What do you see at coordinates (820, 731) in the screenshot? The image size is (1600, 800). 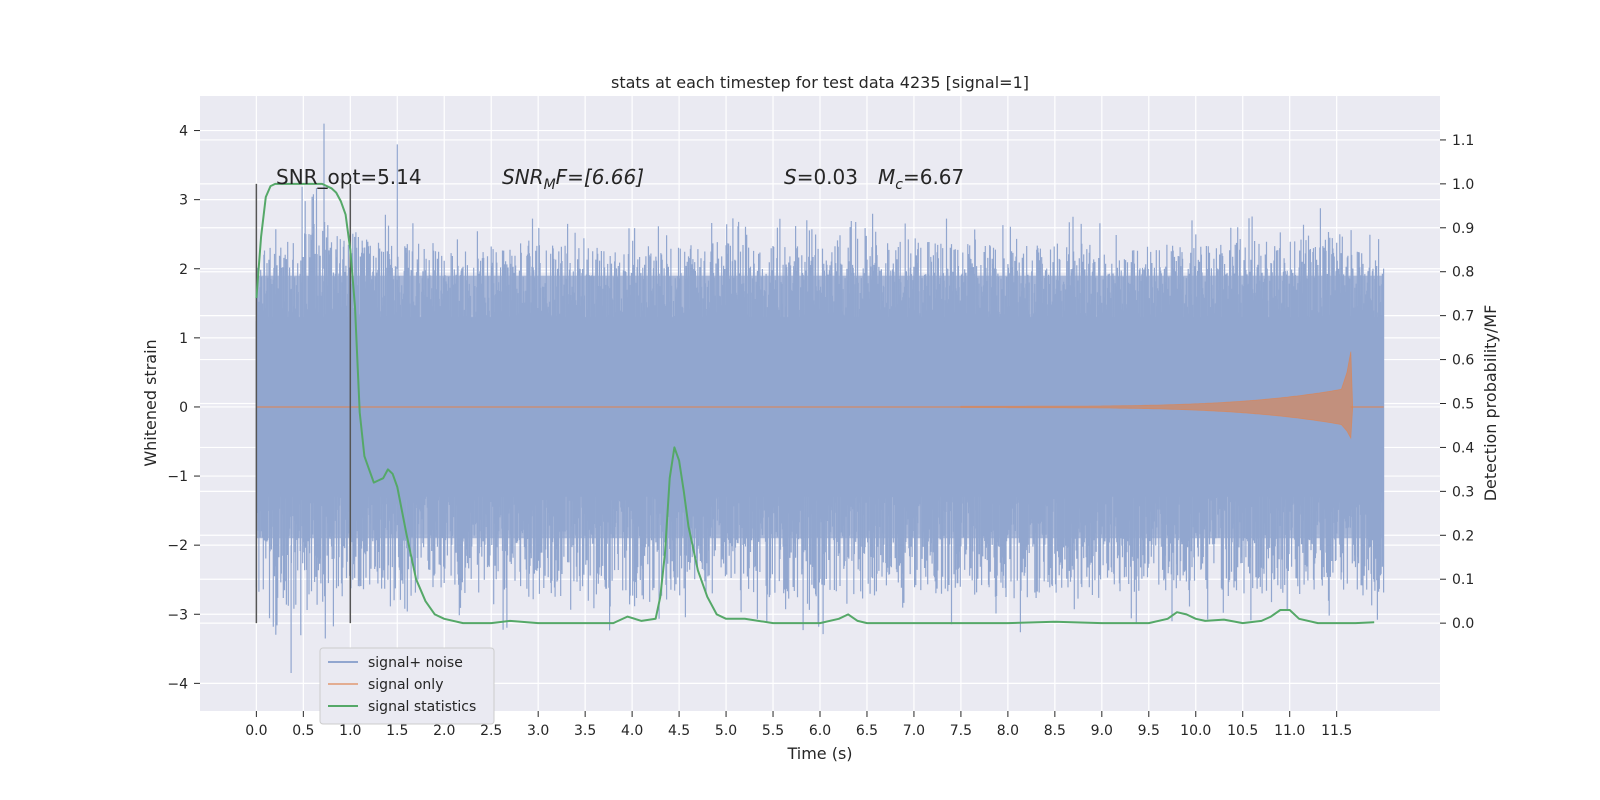 I see `x-tick-label: 6.0` at bounding box center [820, 731].